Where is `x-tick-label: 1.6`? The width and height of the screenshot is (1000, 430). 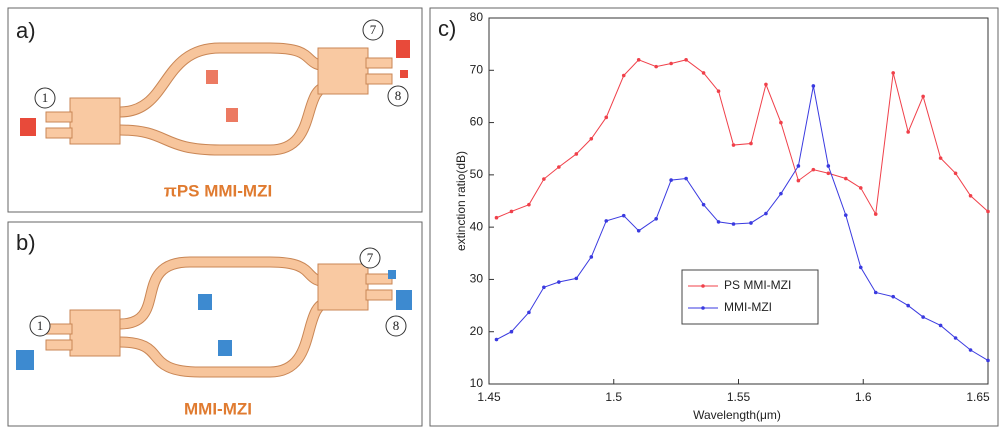 x-tick-label: 1.6 is located at coordinates (863, 397).